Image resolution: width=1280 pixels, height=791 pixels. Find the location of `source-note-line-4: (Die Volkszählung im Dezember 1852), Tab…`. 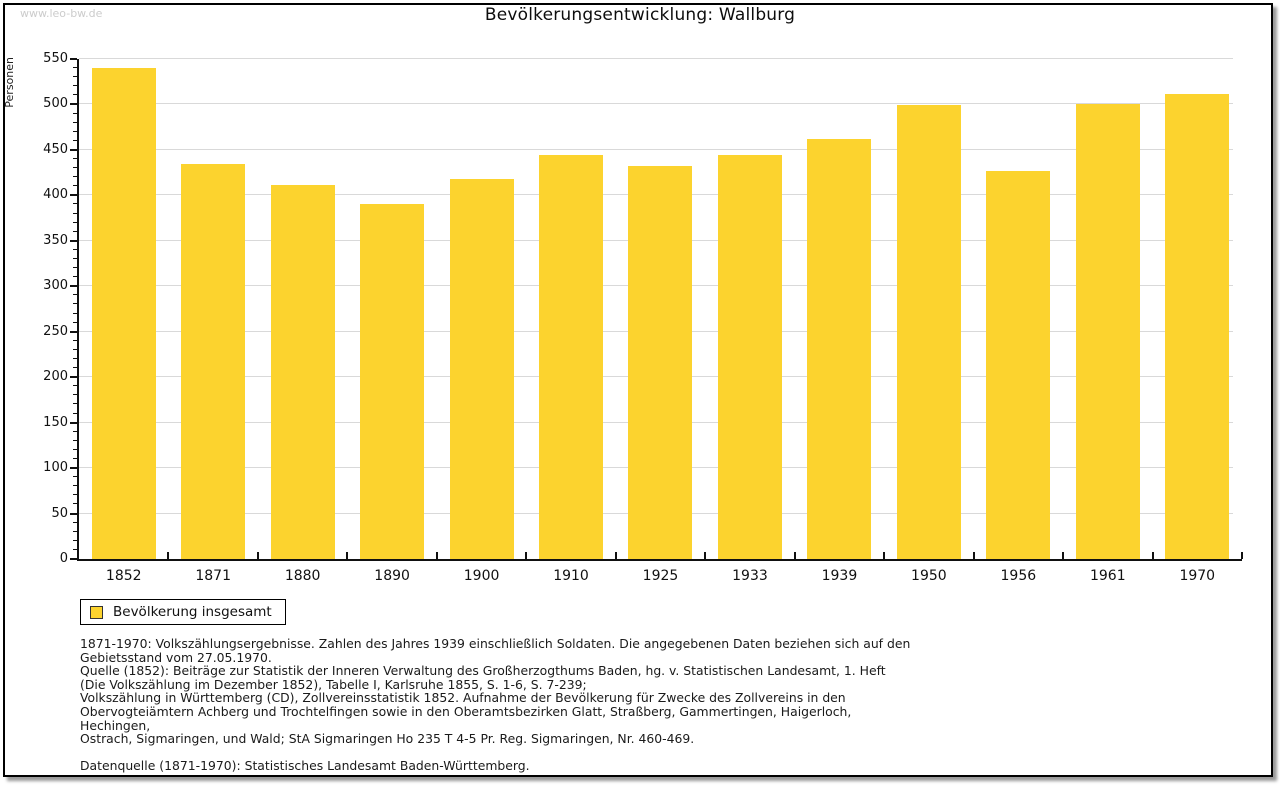

source-note-line-4: (Die Volkszählung im Dezember 1852), Tab… is located at coordinates (333, 684).